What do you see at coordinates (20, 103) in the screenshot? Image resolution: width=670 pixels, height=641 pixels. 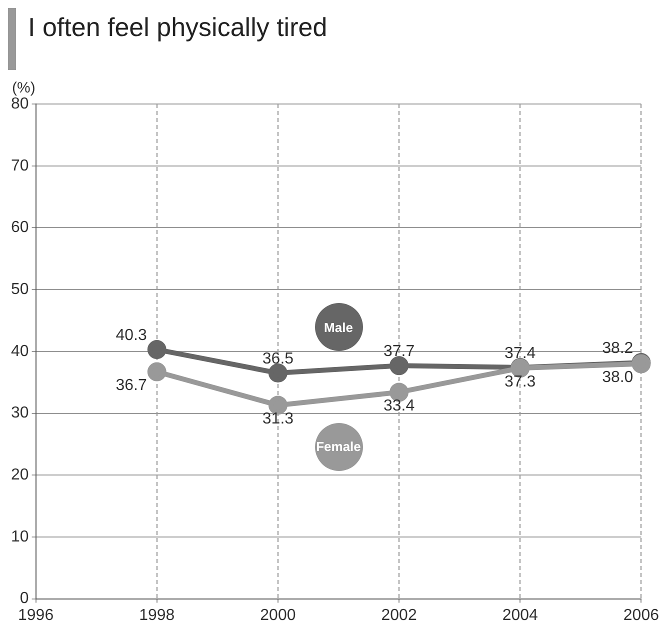 I see `y-tick-label: 80` at bounding box center [20, 103].